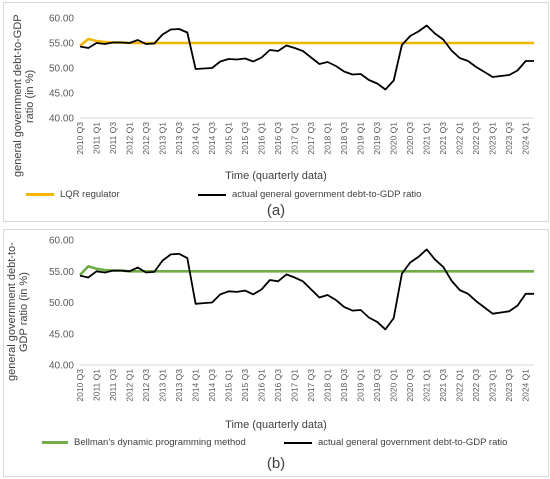  What do you see at coordinates (40, 194) in the screenshot?
I see `legend-swatch-lqr` at bounding box center [40, 194].